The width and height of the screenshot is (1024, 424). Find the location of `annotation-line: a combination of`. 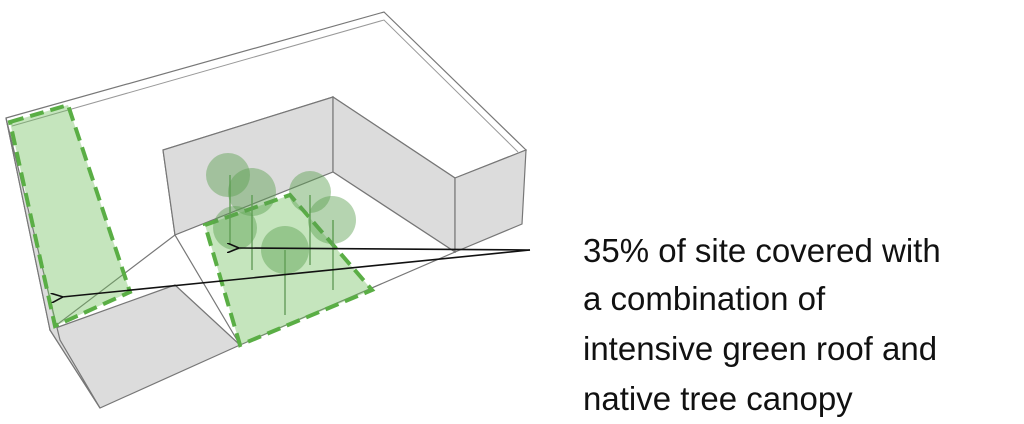

annotation-line: a combination of is located at coordinates (704, 298).